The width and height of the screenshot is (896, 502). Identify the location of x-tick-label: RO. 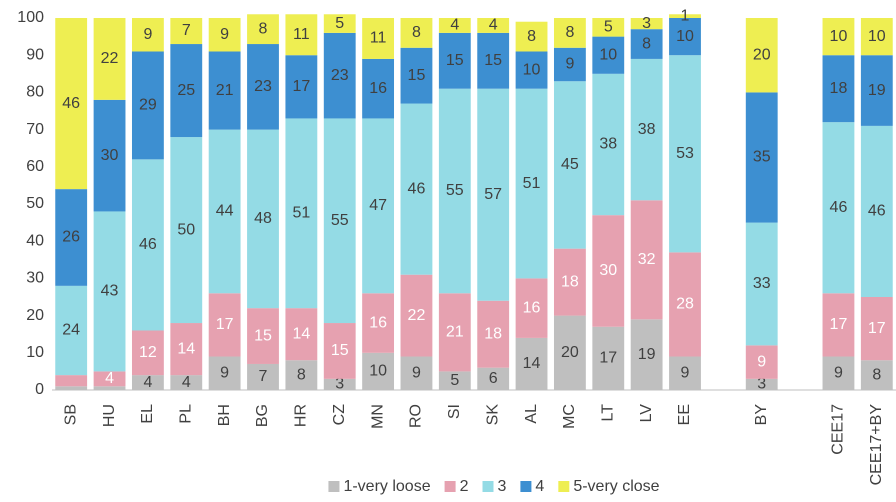
(416, 416).